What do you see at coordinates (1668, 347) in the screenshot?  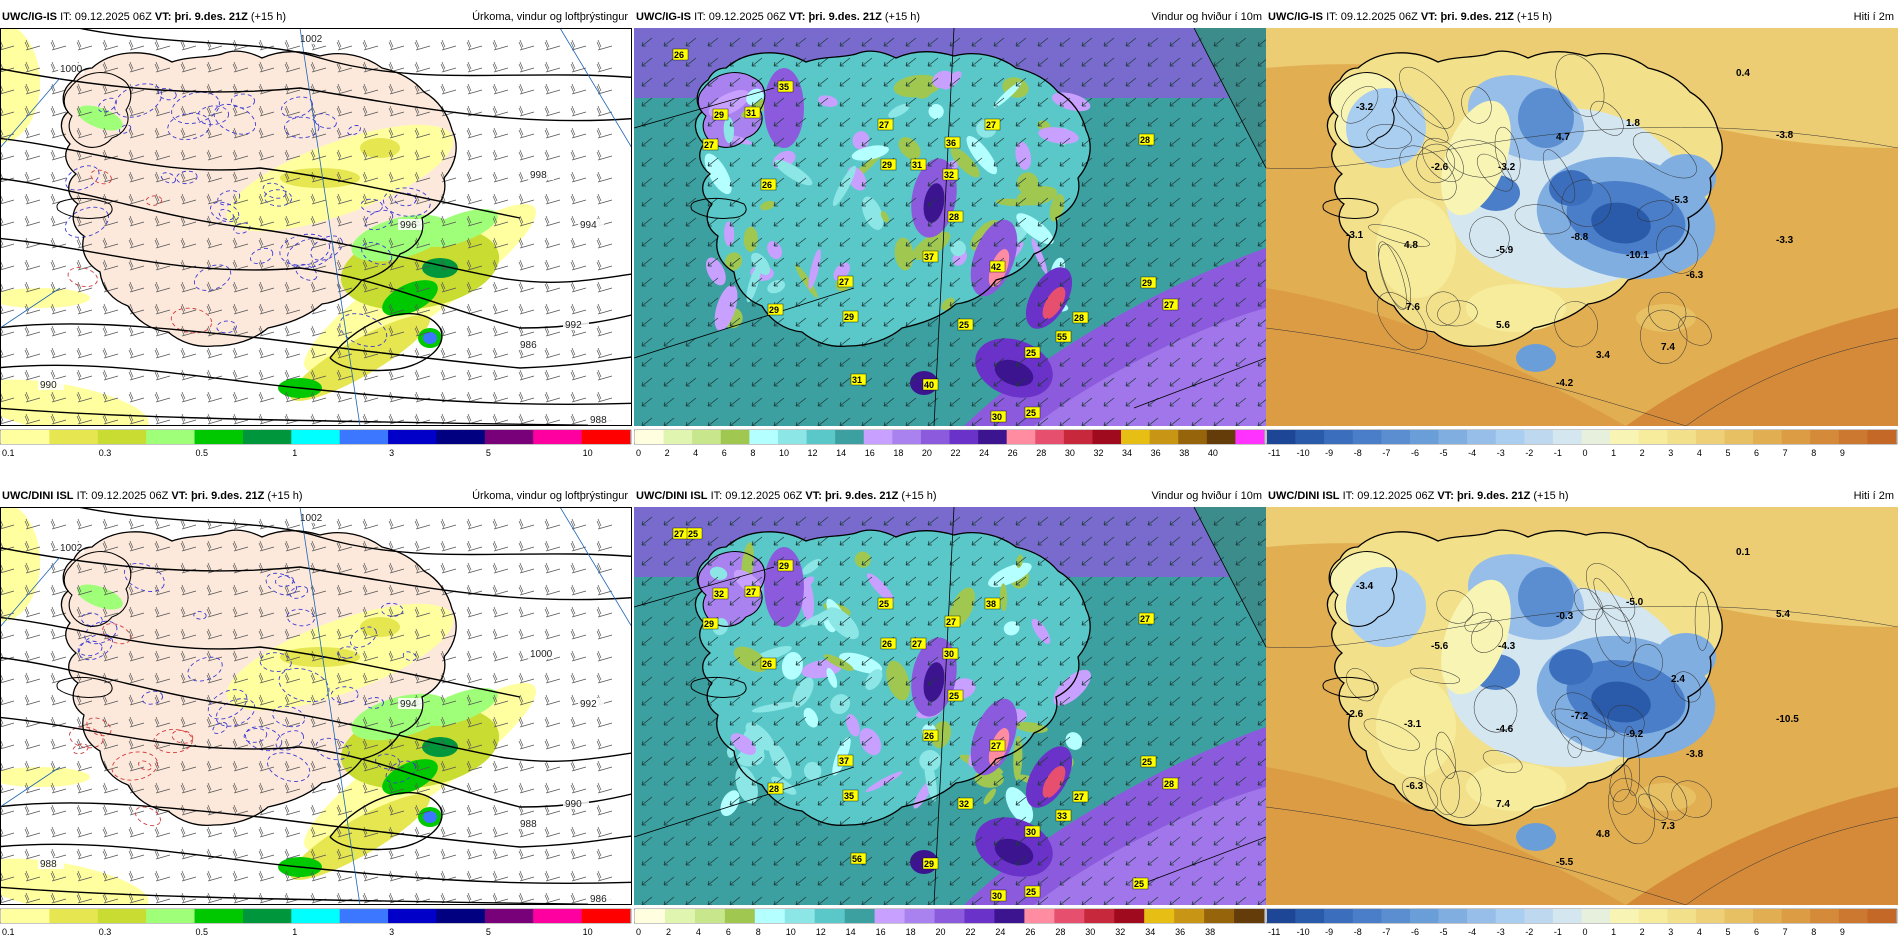 I see `temp-label: 7.4` at bounding box center [1668, 347].